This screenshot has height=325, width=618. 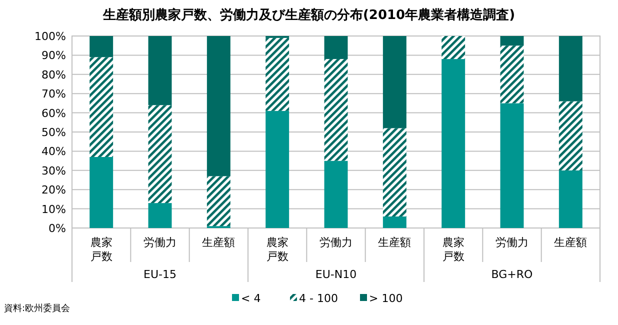 What do you see at coordinates (54, 171) in the screenshot?
I see `y-tick-label: 30%` at bounding box center [54, 171].